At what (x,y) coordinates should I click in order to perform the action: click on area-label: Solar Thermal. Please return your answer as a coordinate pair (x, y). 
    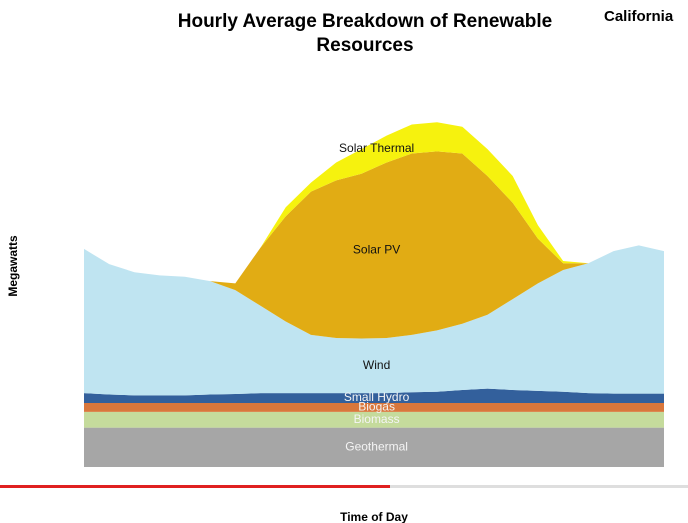
    Looking at the image, I should click on (376, 148).